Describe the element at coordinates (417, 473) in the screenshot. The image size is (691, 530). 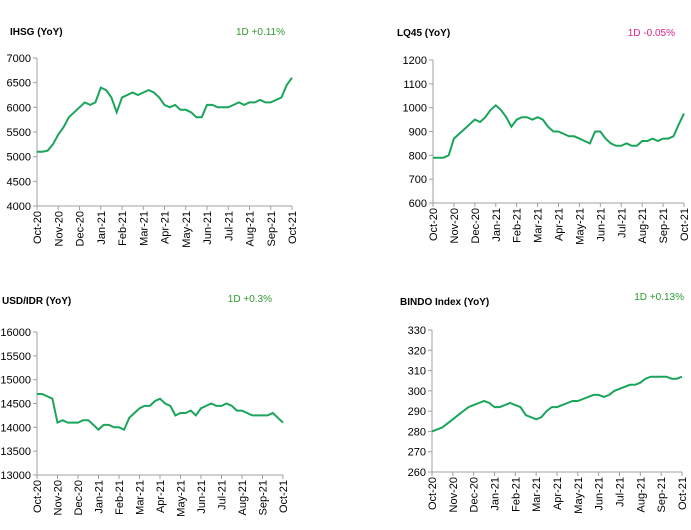
I see `y-tick-label: 260` at that location.